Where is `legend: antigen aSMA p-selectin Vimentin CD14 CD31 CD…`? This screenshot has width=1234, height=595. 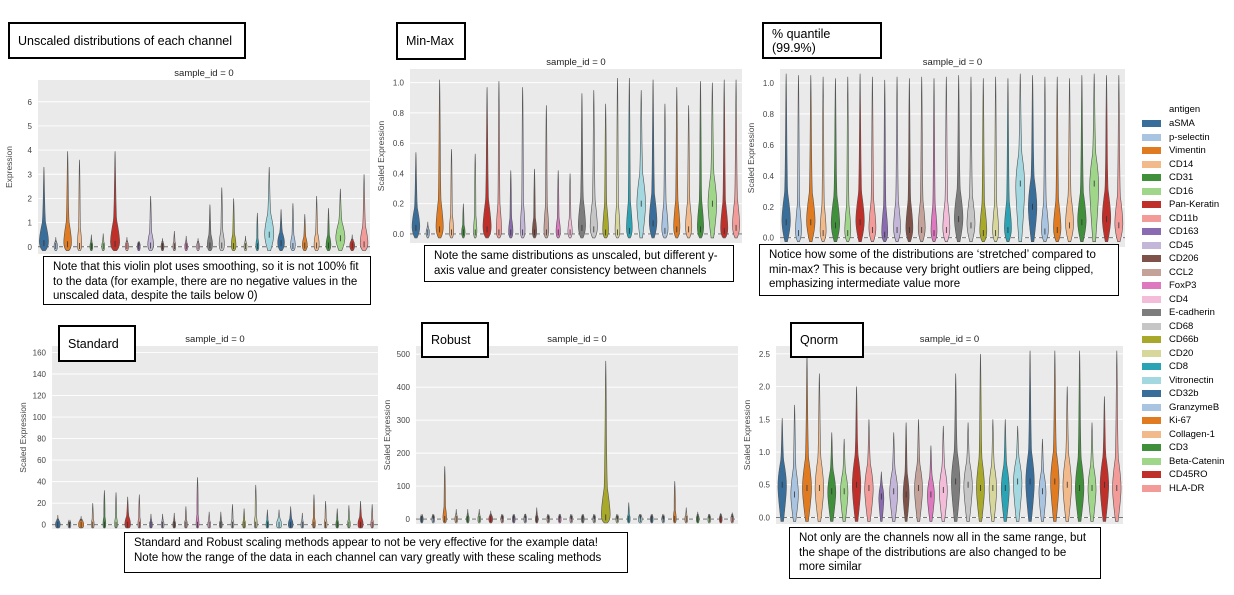
legend: antigen aSMA p-selectin Vimentin CD14 CD31 CD… is located at coordinates (1186, 299).